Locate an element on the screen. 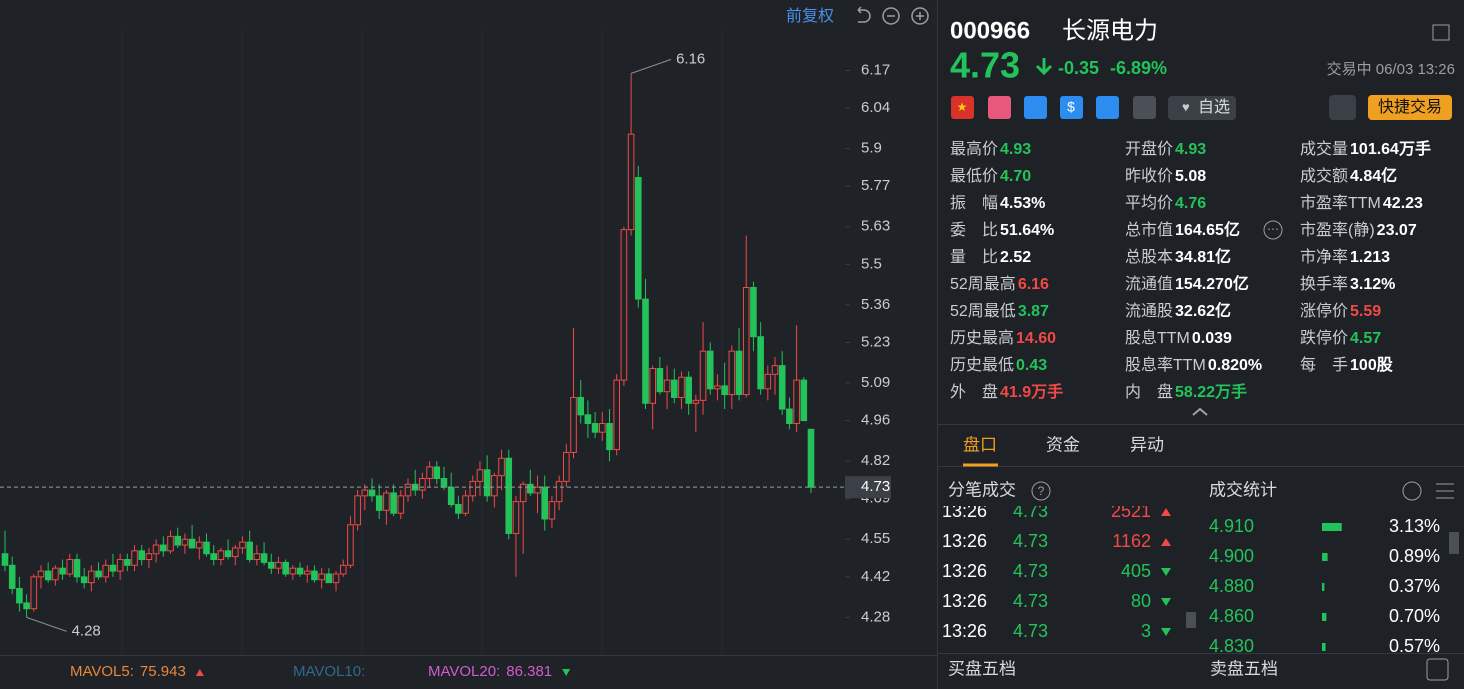 The width and height of the screenshot is (1464, 689). trade-label: 快捷交易 is located at coordinates (1410, 107).